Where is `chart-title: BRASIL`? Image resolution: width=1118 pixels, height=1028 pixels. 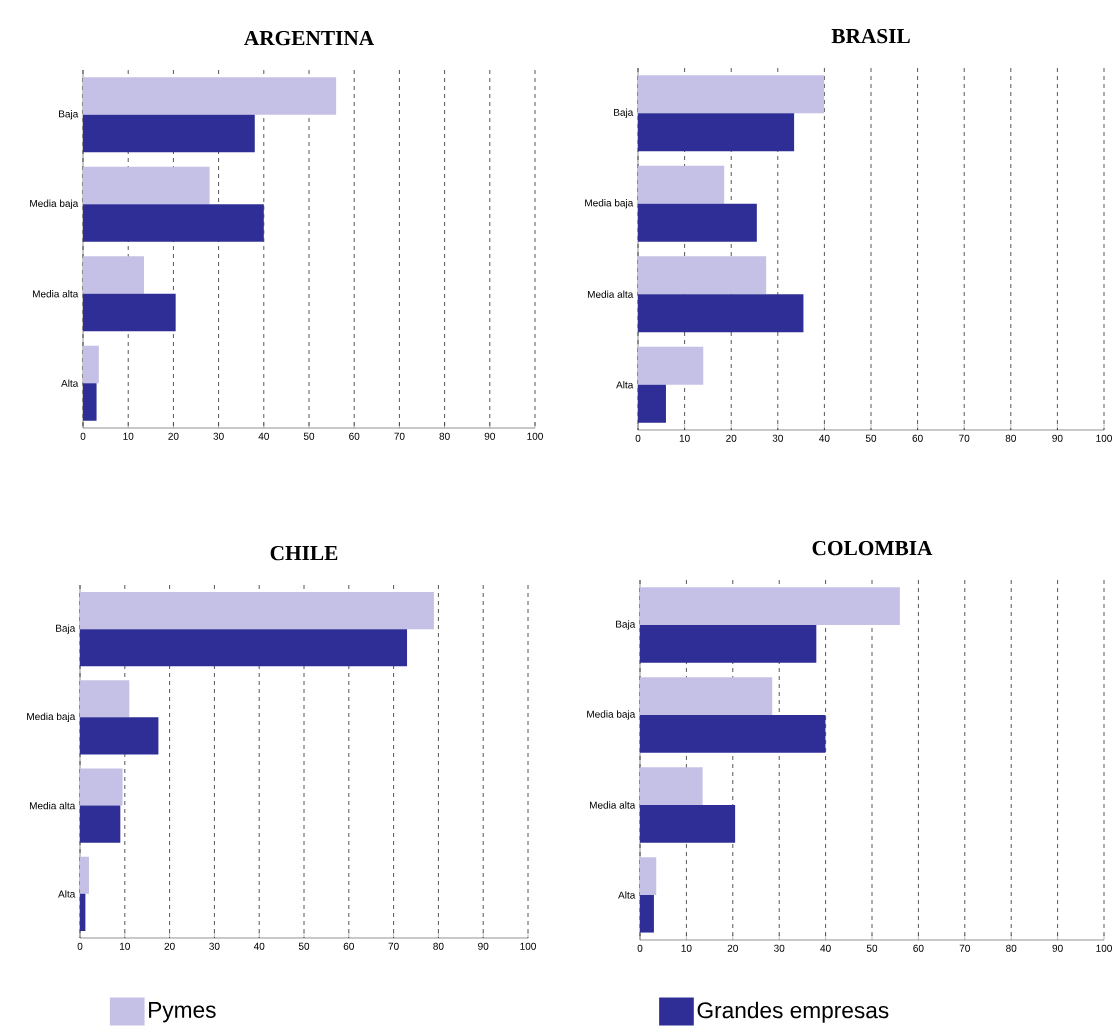 chart-title: BRASIL is located at coordinates (870, 36).